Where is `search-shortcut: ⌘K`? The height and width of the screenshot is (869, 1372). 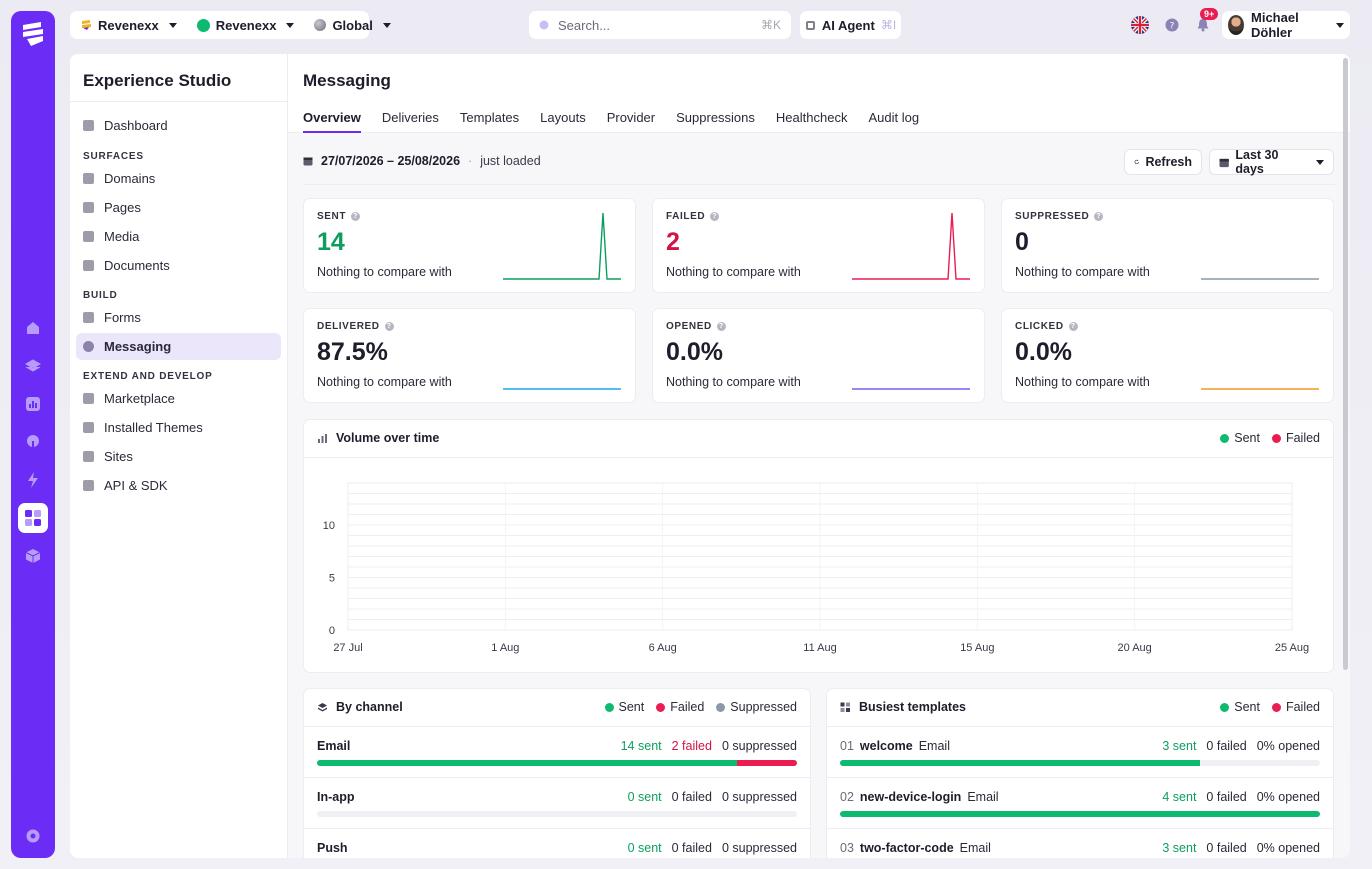
search-shortcut: ⌘K is located at coordinates (770, 25).